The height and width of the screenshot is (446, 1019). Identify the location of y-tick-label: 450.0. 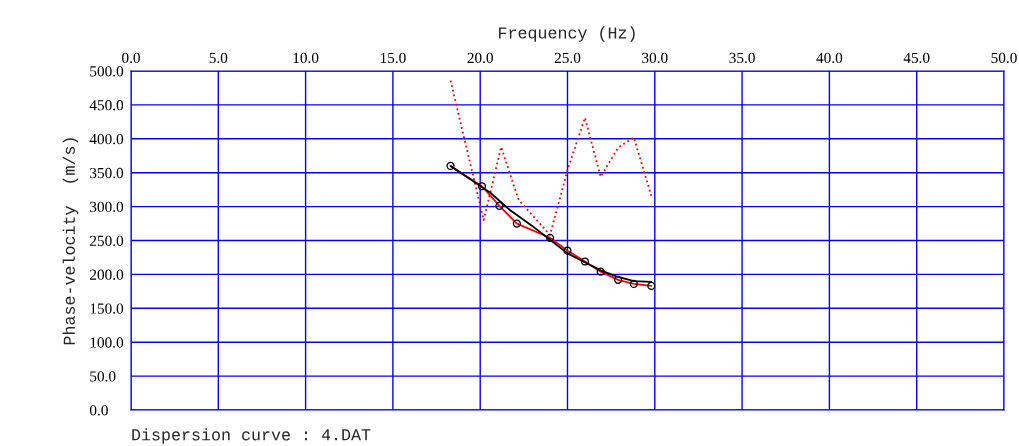
(106, 105).